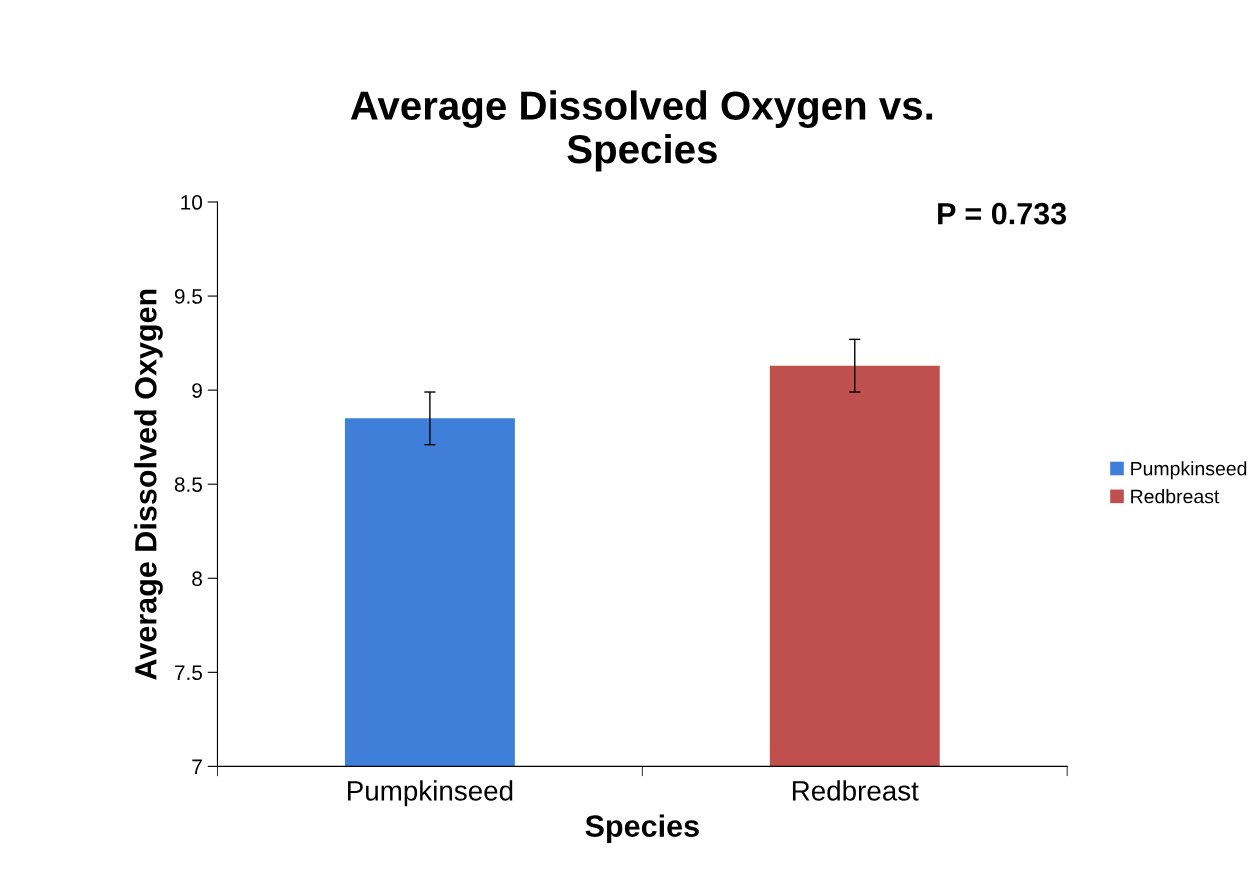 This screenshot has width=1257, height=886. What do you see at coordinates (1002, 213) in the screenshot?
I see `annotation: P = 0.733` at bounding box center [1002, 213].